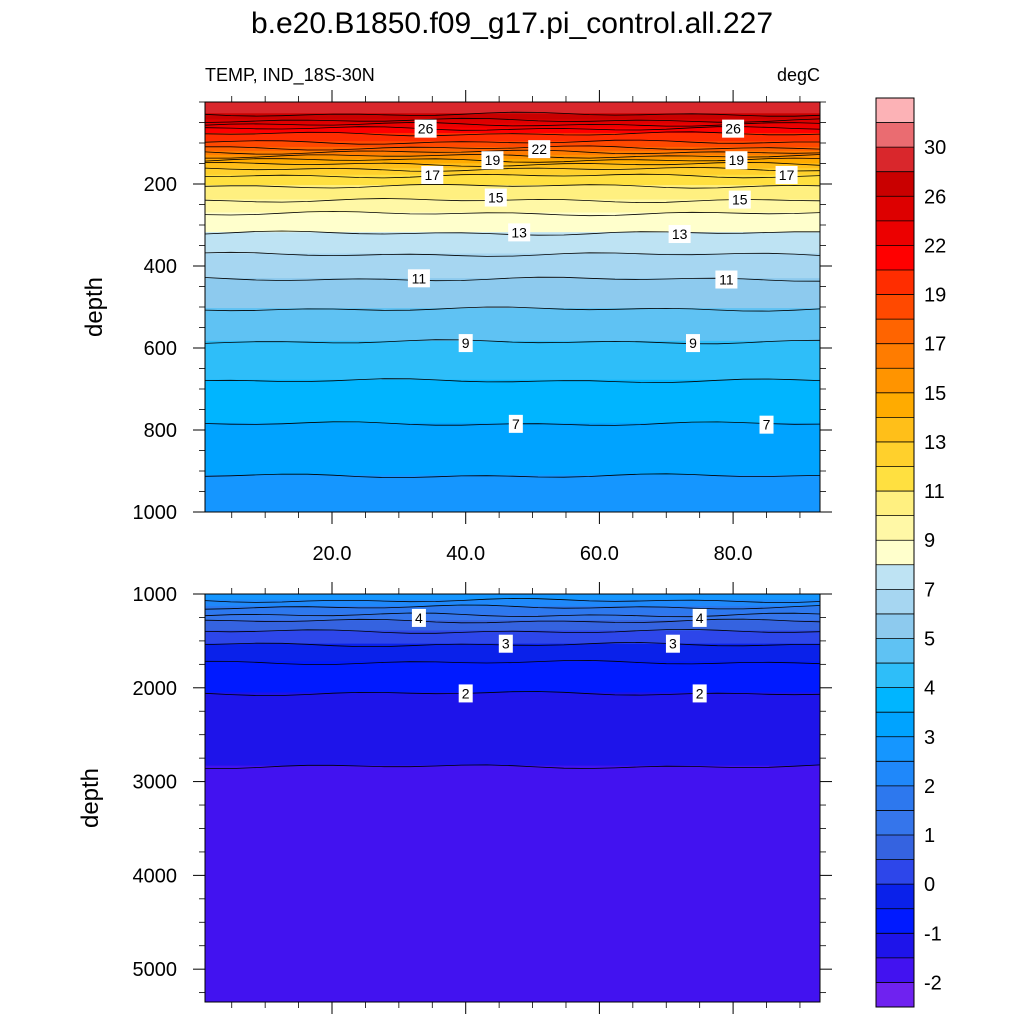 The width and height of the screenshot is (1024, 1024). Describe the element at coordinates (160, 267) in the screenshot. I see `y-tick-label: 400` at that location.